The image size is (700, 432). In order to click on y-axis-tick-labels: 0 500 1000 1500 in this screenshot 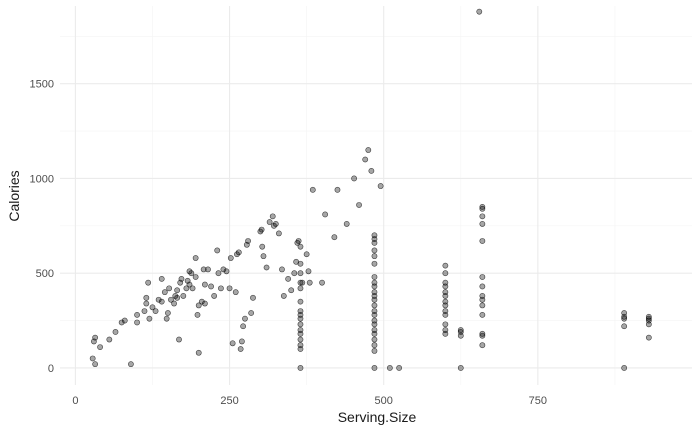, I will do `click(42, 227)`.